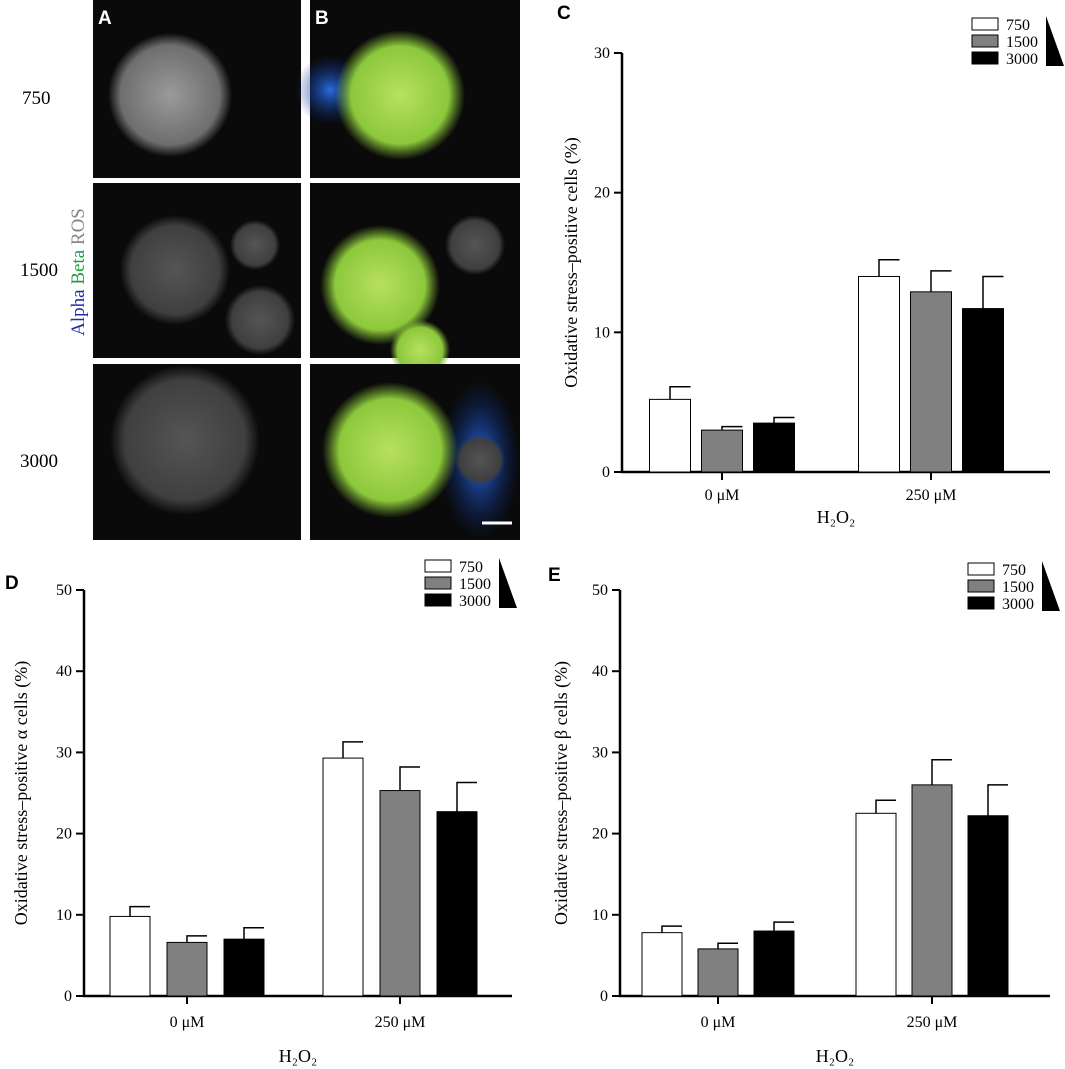  Describe the element at coordinates (36, 98) in the screenshot. I see `row-label: 750` at that location.